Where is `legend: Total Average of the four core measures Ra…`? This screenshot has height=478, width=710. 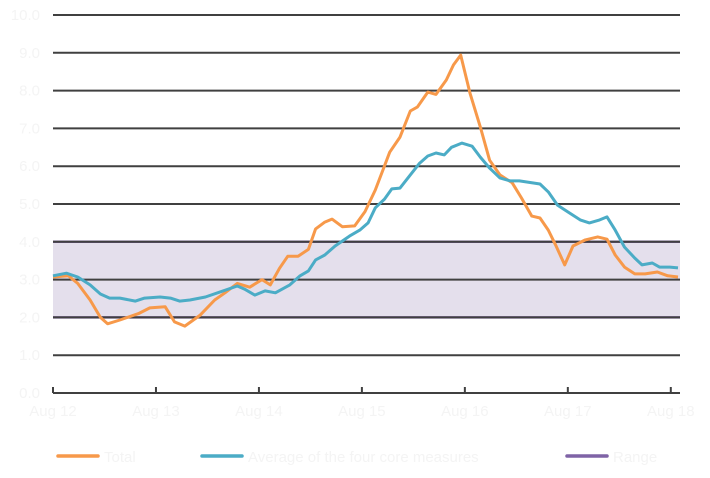
legend: Total Average of the four core measures Ra… is located at coordinates (356, 457).